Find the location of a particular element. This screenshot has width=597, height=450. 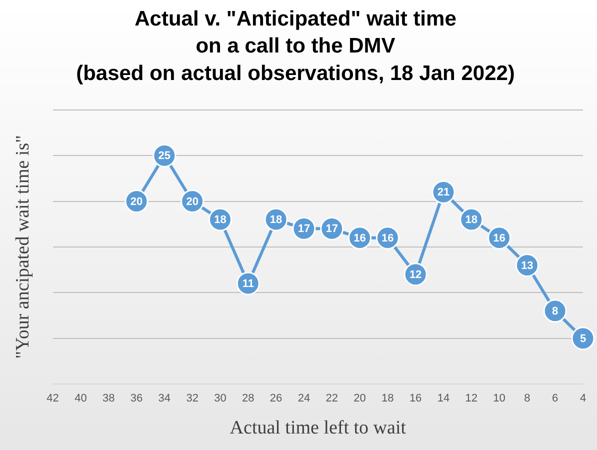

data-label: 25 is located at coordinates (164, 156).